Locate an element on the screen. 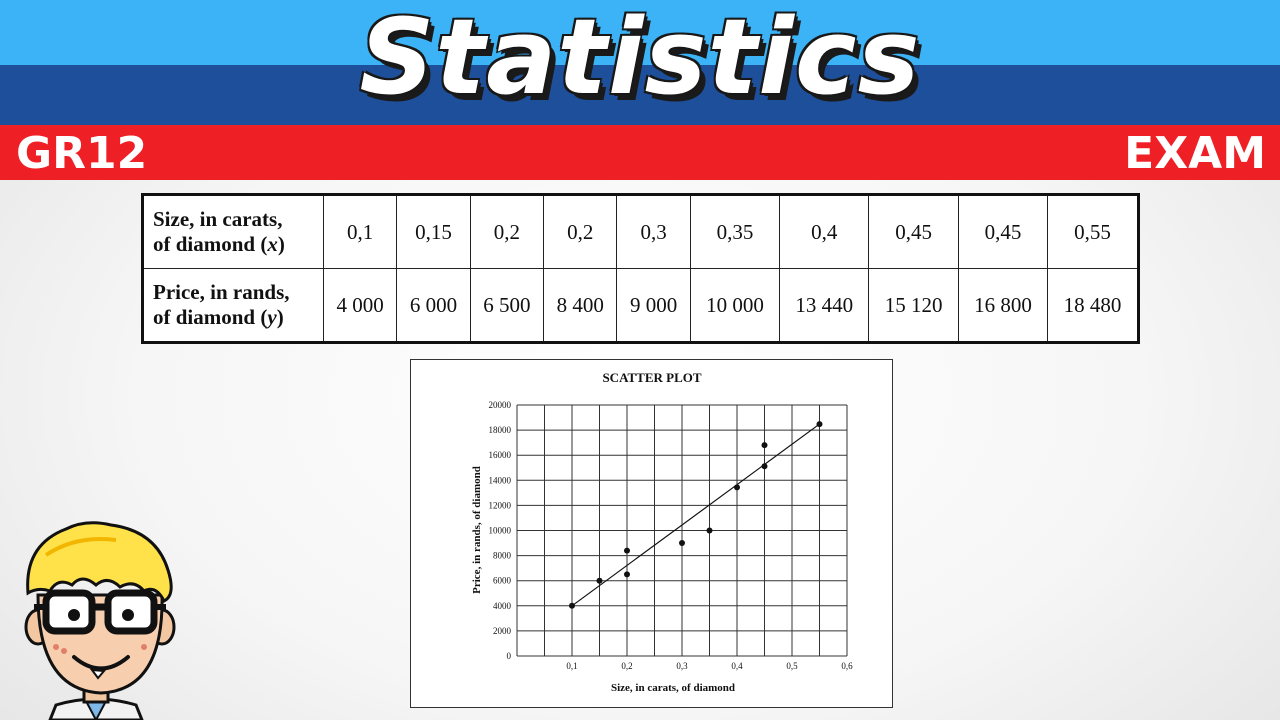 The width and height of the screenshot is (1280, 720). exam-label: EXAM is located at coordinates (1195, 153).